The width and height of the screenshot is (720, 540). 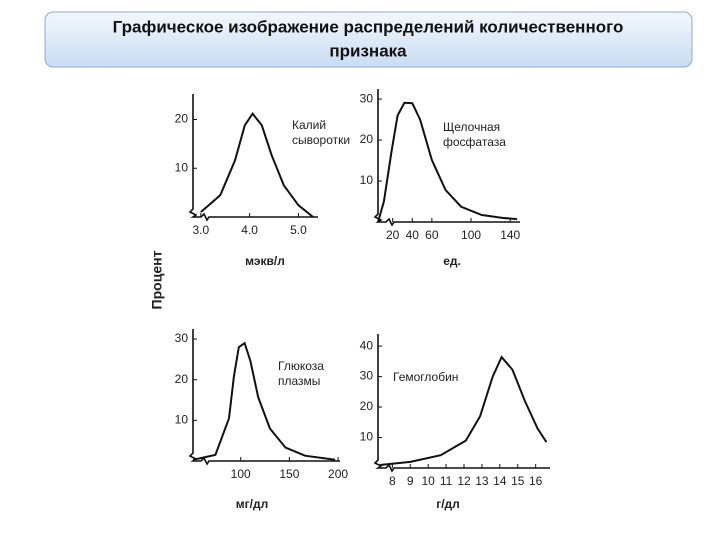 I want to click on x-tick-label: 40, so click(x=413, y=235).